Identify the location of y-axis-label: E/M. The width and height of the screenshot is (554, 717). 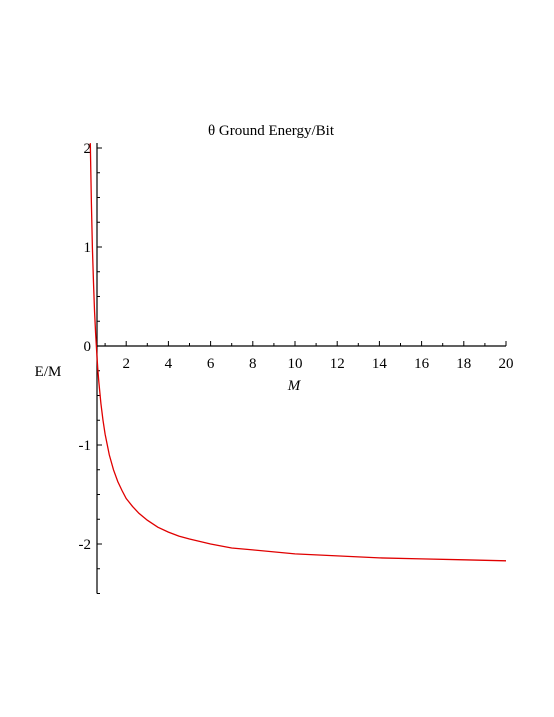
(48, 372).